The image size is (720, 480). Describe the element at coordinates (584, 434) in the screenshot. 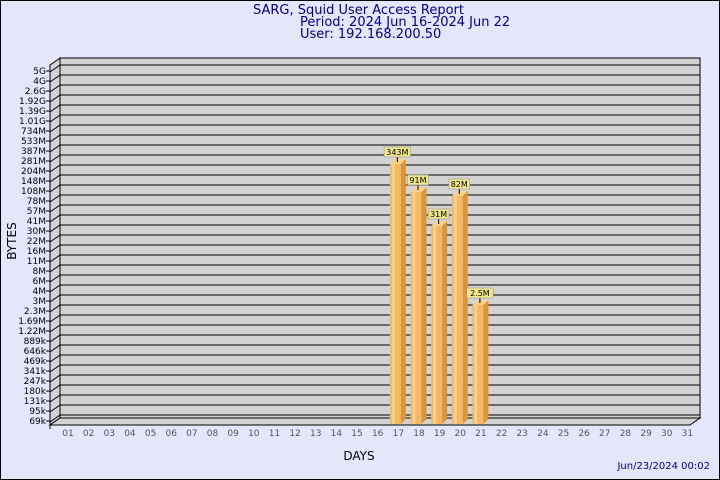

I see `x-tick-label: 26` at that location.